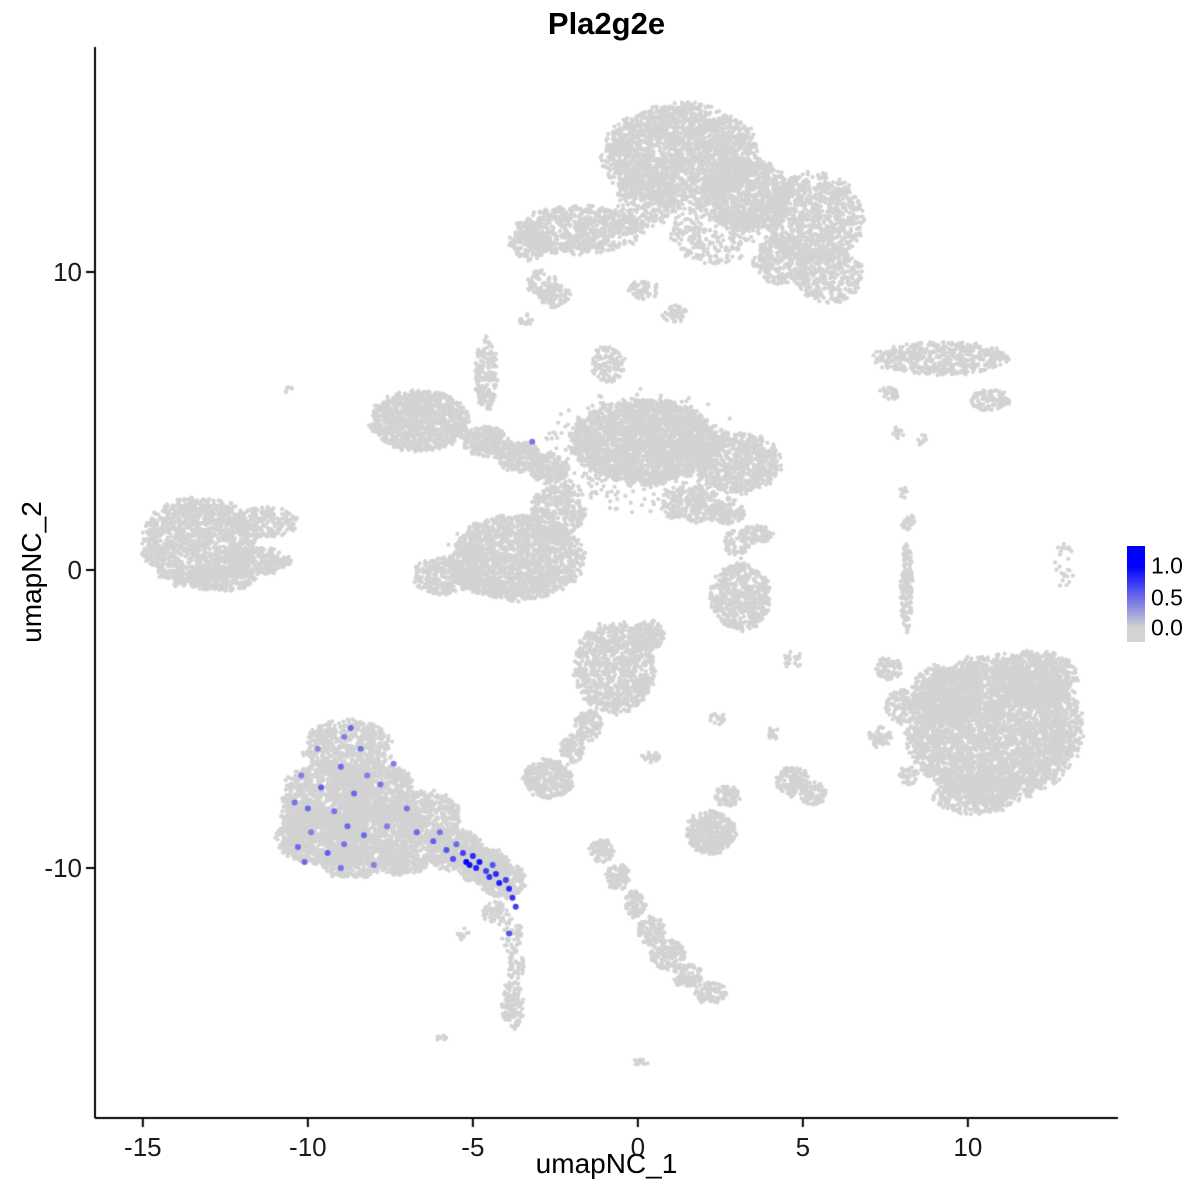 This screenshot has width=1200, height=1200. I want to click on y-tick-label: 0, so click(74, 569).